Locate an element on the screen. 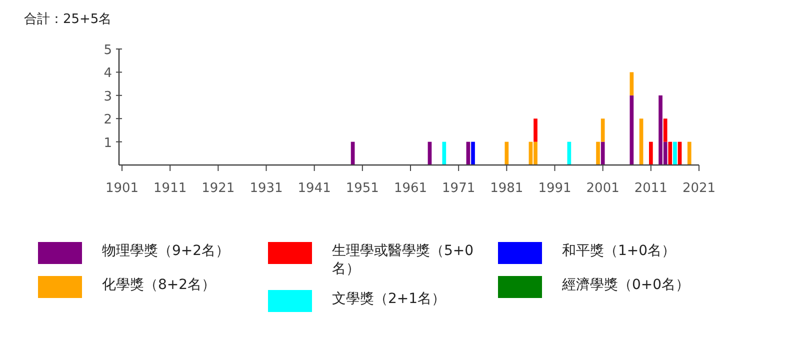  y-tick-label: 4 is located at coordinates (108, 74).